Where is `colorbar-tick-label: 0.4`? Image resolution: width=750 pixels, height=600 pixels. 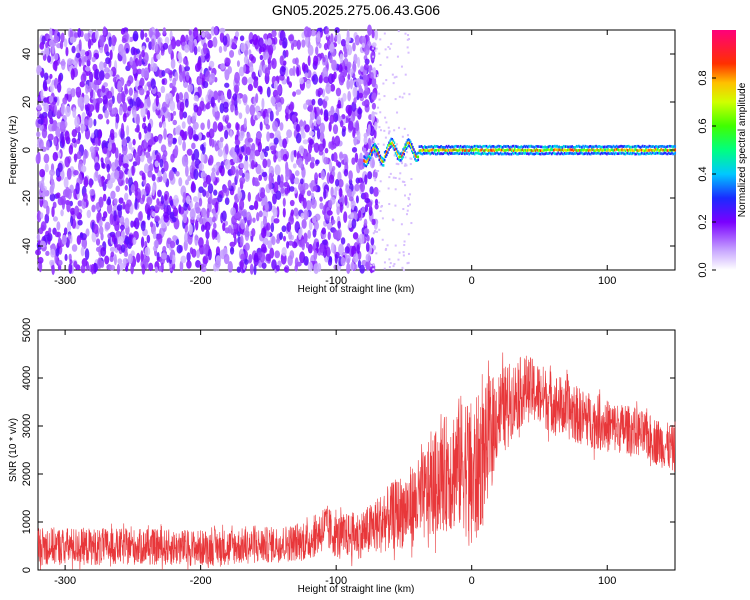
colorbar-tick-label: 0.4 is located at coordinates (703, 173).